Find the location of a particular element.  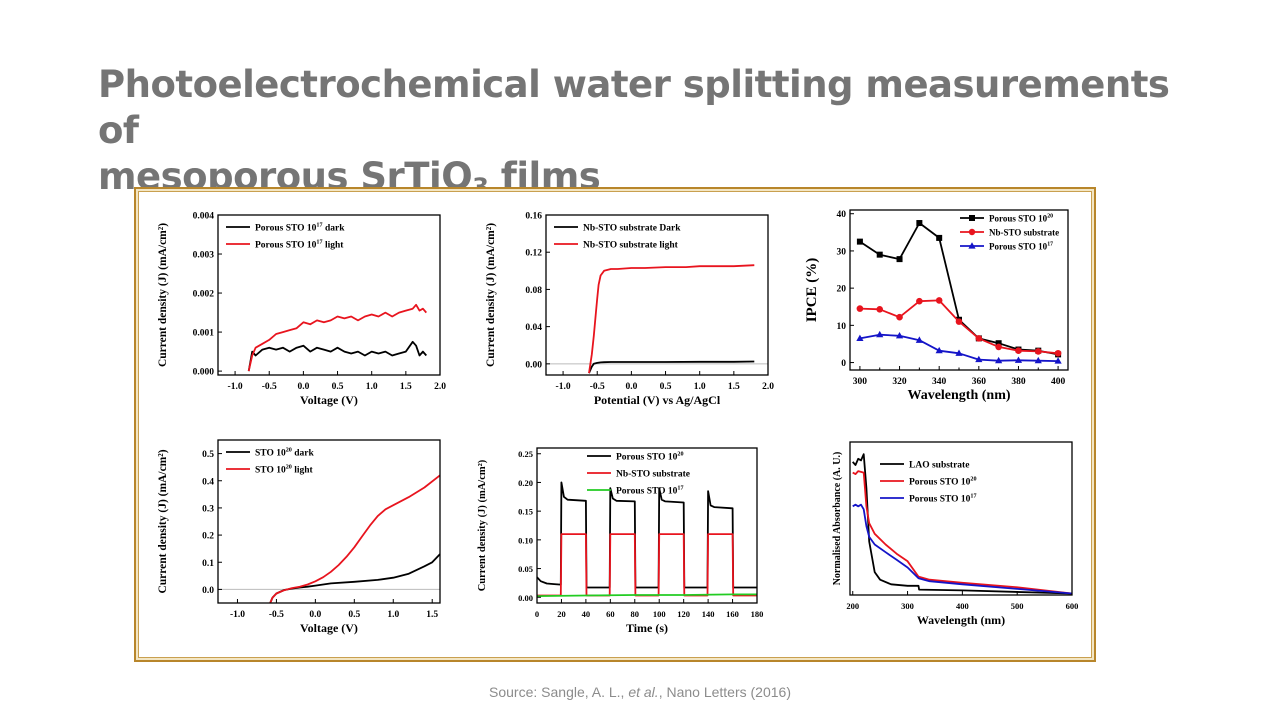

x-tick-label: 0.5 is located at coordinates (666, 387).